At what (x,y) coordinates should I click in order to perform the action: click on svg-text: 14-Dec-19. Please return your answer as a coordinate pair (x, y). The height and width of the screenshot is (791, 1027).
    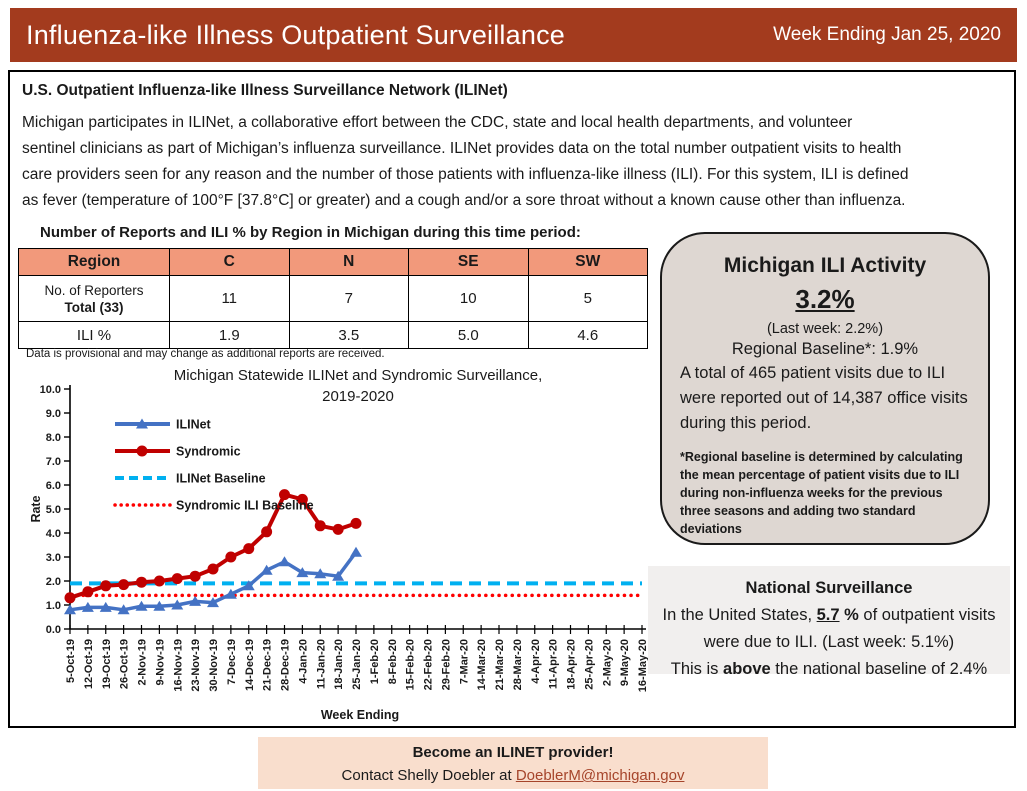
    Looking at the image, I should click on (250, 665).